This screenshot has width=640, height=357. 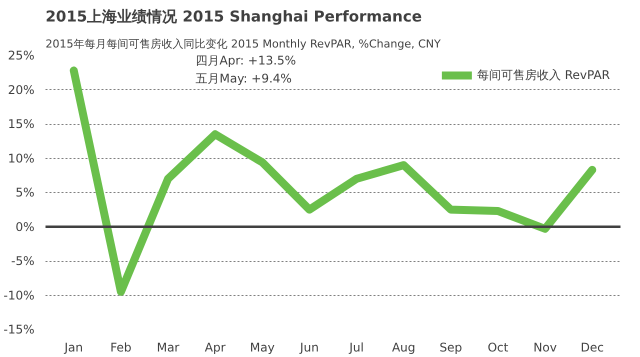 What do you see at coordinates (21, 89) in the screenshot?
I see `y-tick-label: 20%` at bounding box center [21, 89].